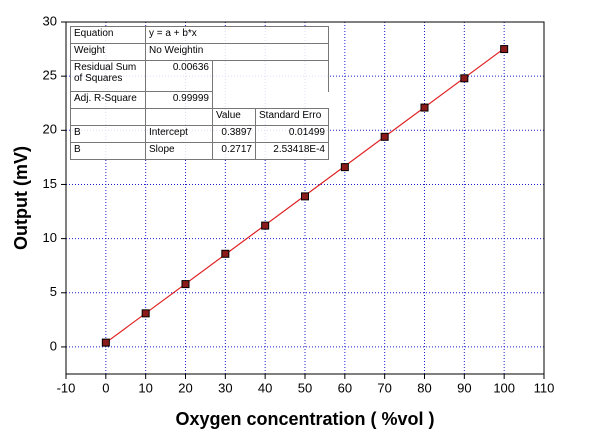 This screenshot has height=446, width=592. I want to click on y-tick-label: 25, so click(50, 75).